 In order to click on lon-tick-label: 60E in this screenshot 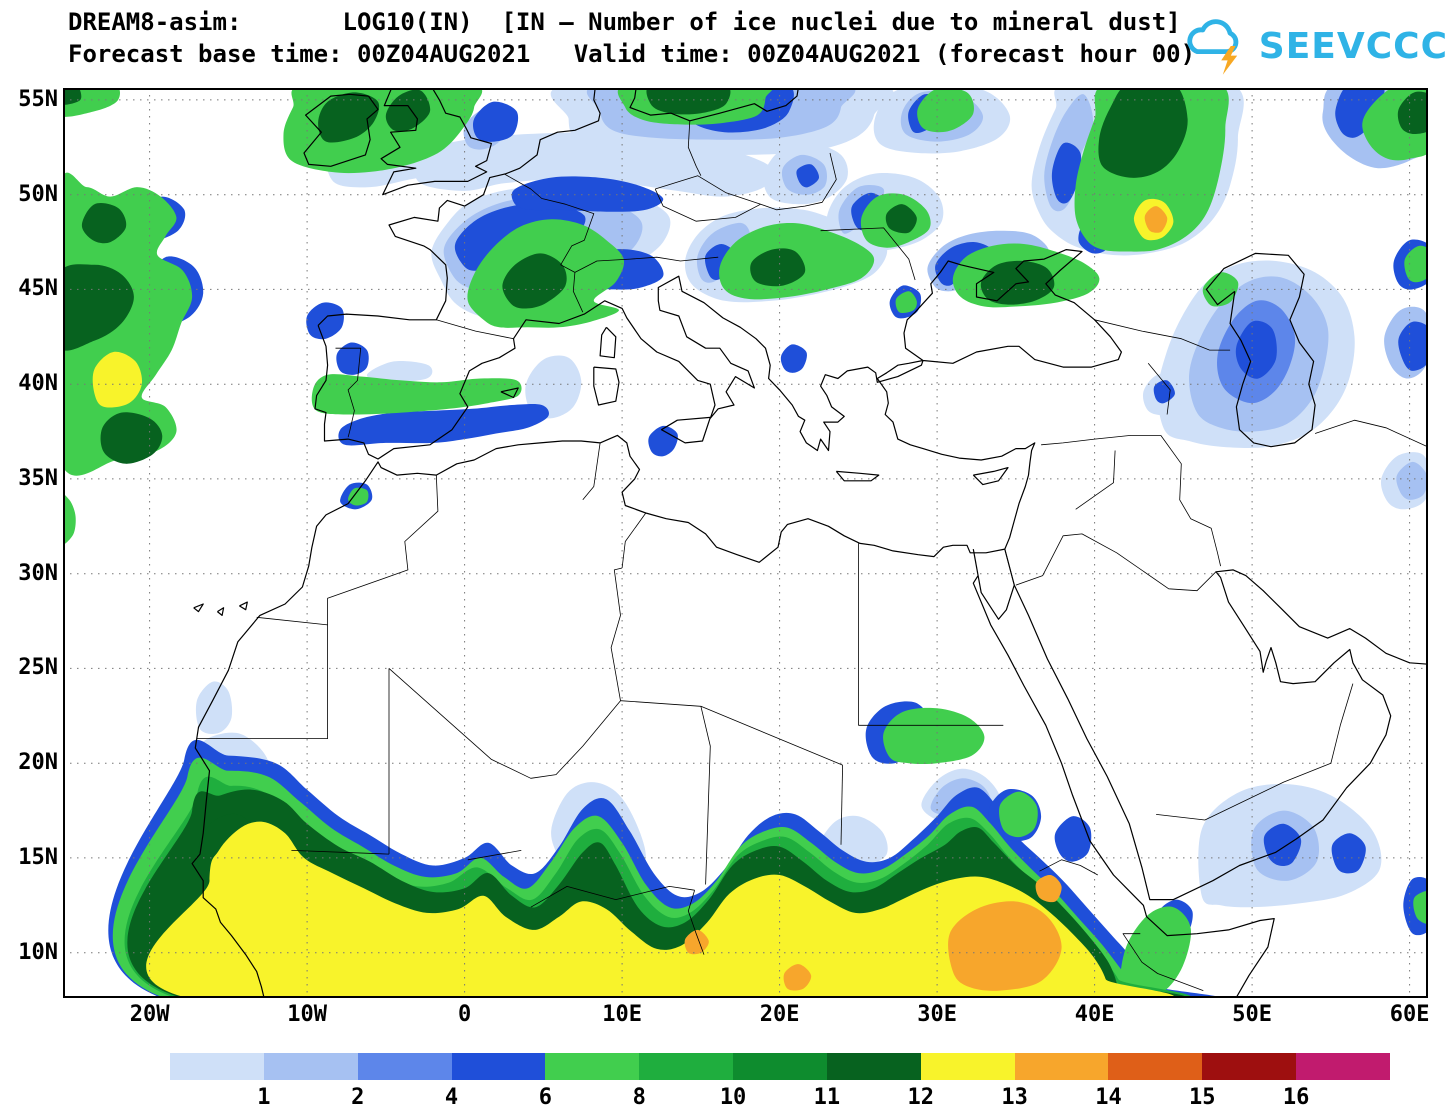, I will do `click(1409, 1014)`.